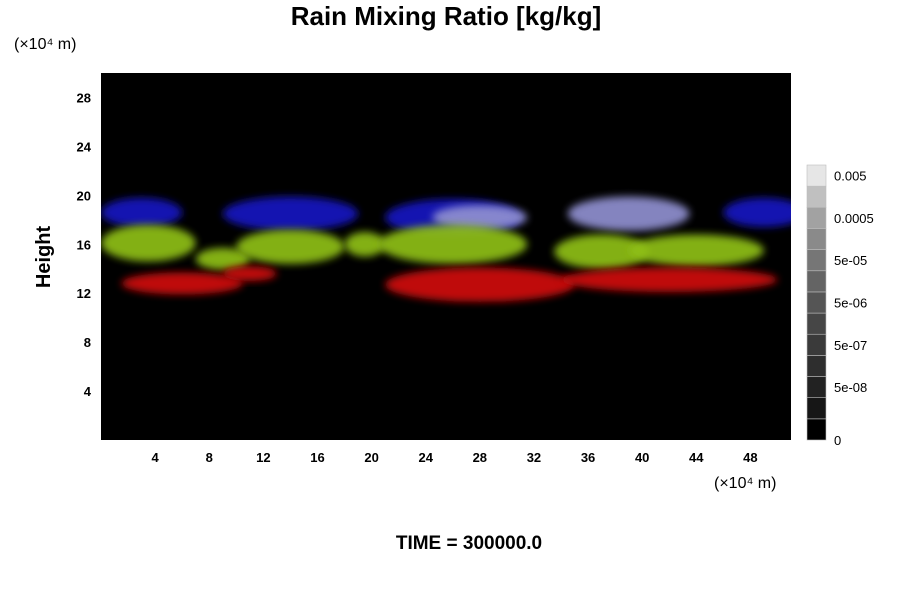 Image resolution: width=900 pixels, height=600 pixels. I want to click on colorbar: 0.005 0.0005 5e-05 5e-06 5e-07 5e-08 0, so click(840, 306).